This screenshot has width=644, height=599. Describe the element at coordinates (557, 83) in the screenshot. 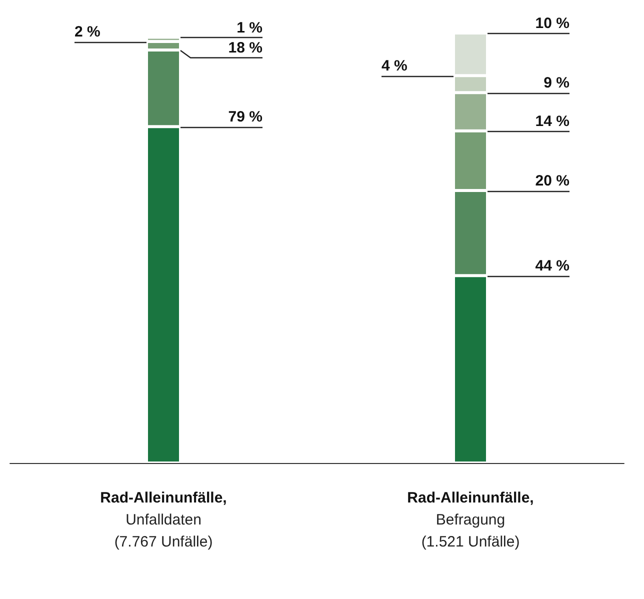

I see `data-label: 9 %` at that location.